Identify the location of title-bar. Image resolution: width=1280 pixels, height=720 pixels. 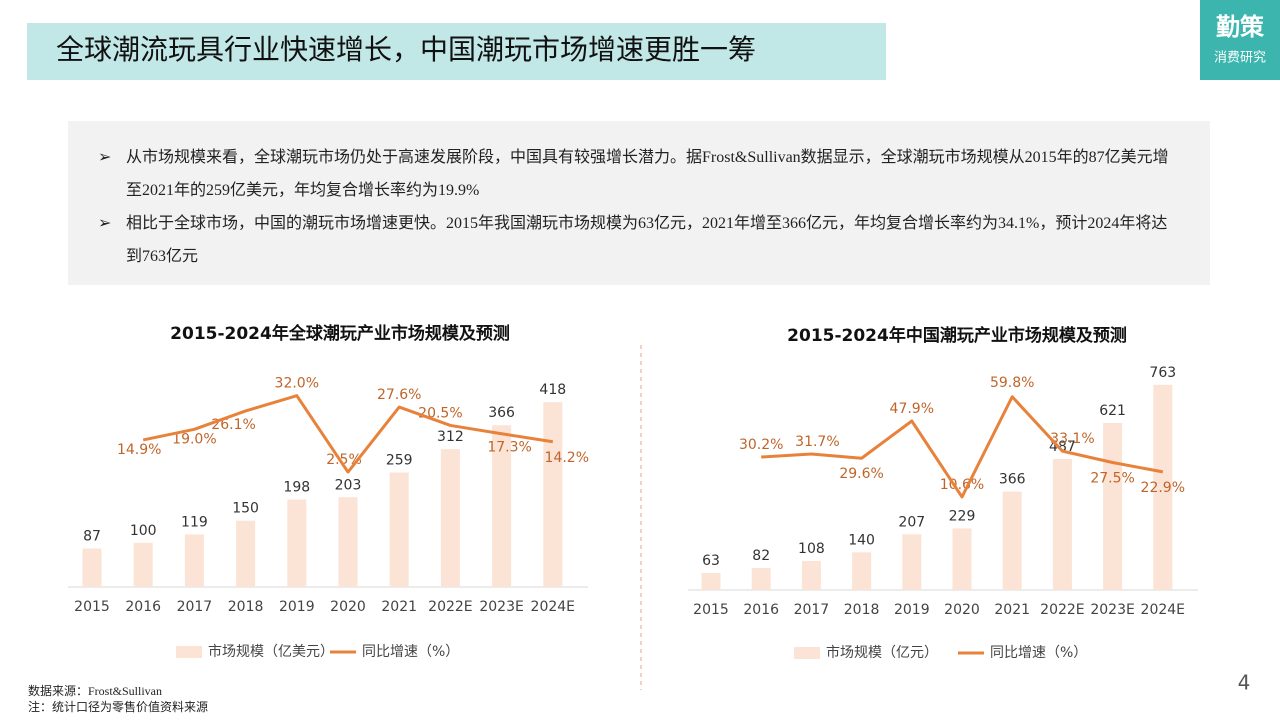
(456, 51).